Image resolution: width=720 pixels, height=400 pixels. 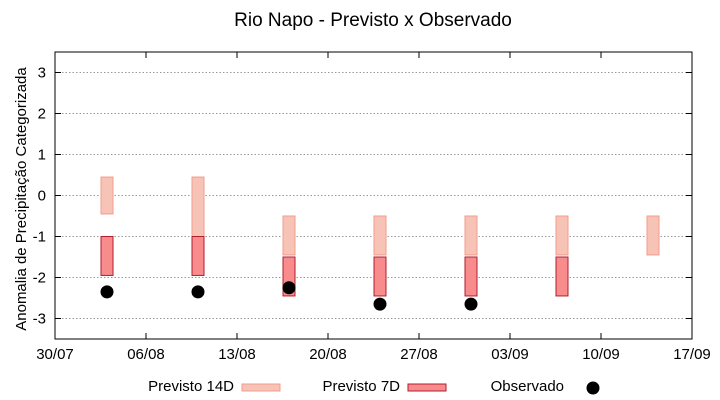 I want to click on x-tick-label: 20/08, so click(x=328, y=354).